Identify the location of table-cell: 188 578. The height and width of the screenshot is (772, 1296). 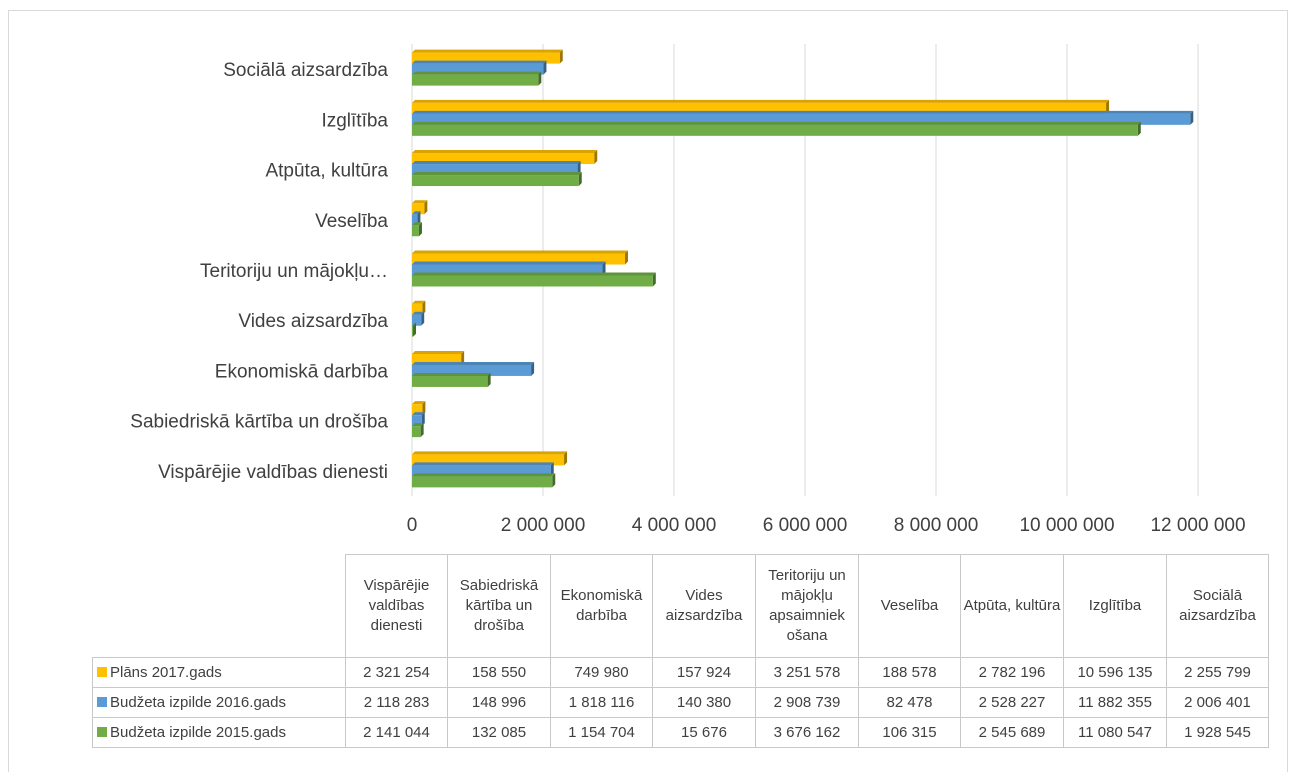
(909, 672).